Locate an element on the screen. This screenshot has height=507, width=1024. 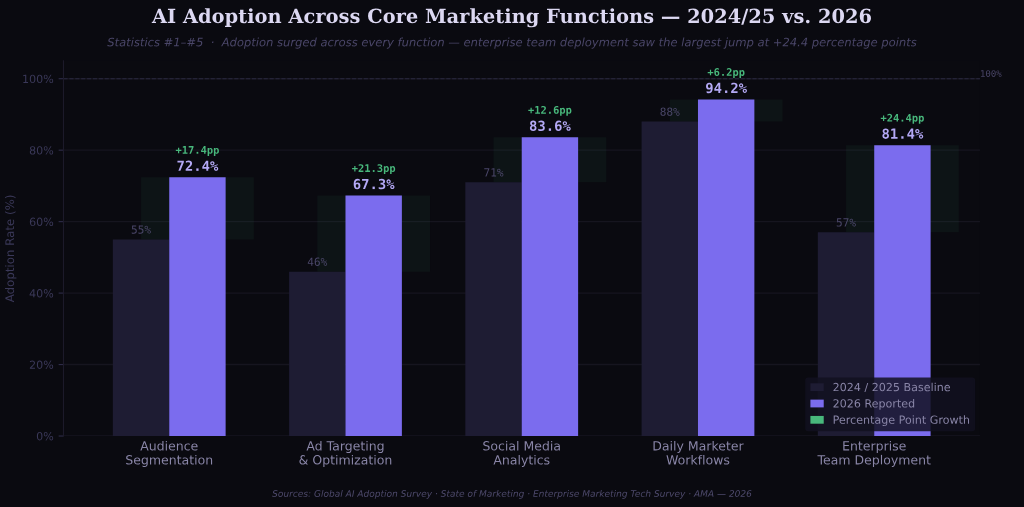
data-label: +6.2pp is located at coordinates (726, 73).